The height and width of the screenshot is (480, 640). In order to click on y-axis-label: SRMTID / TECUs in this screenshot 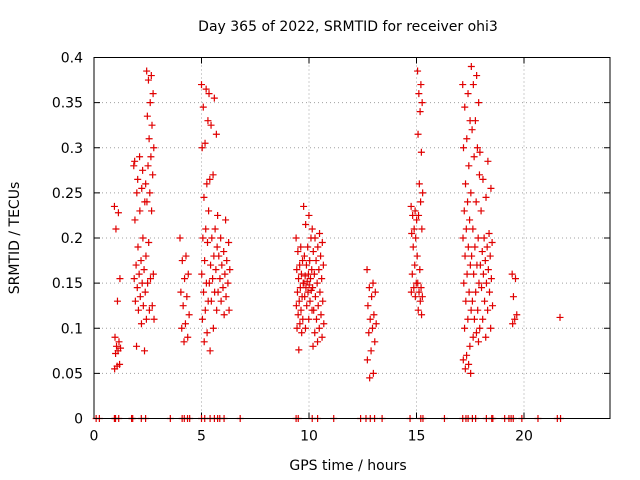, I will do `click(15, 238)`.